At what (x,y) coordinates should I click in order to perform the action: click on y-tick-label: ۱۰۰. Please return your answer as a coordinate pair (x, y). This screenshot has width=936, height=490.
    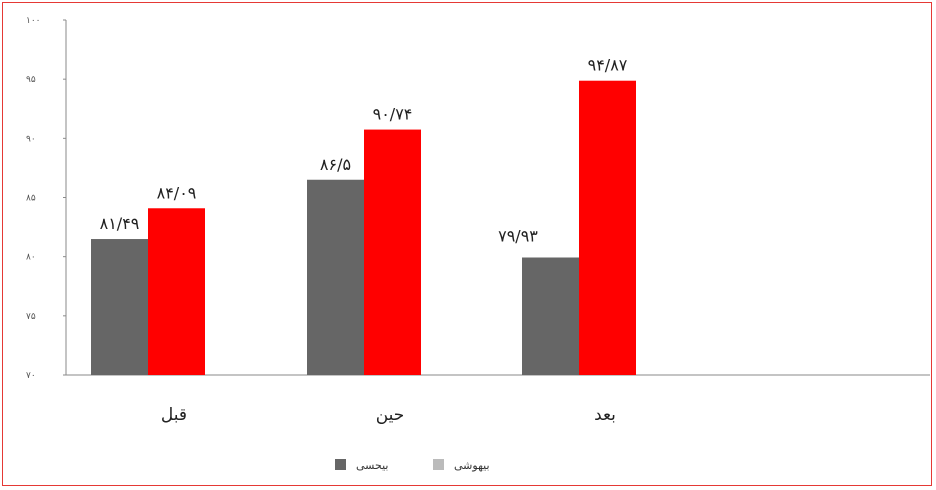
    Looking at the image, I should click on (33, 21).